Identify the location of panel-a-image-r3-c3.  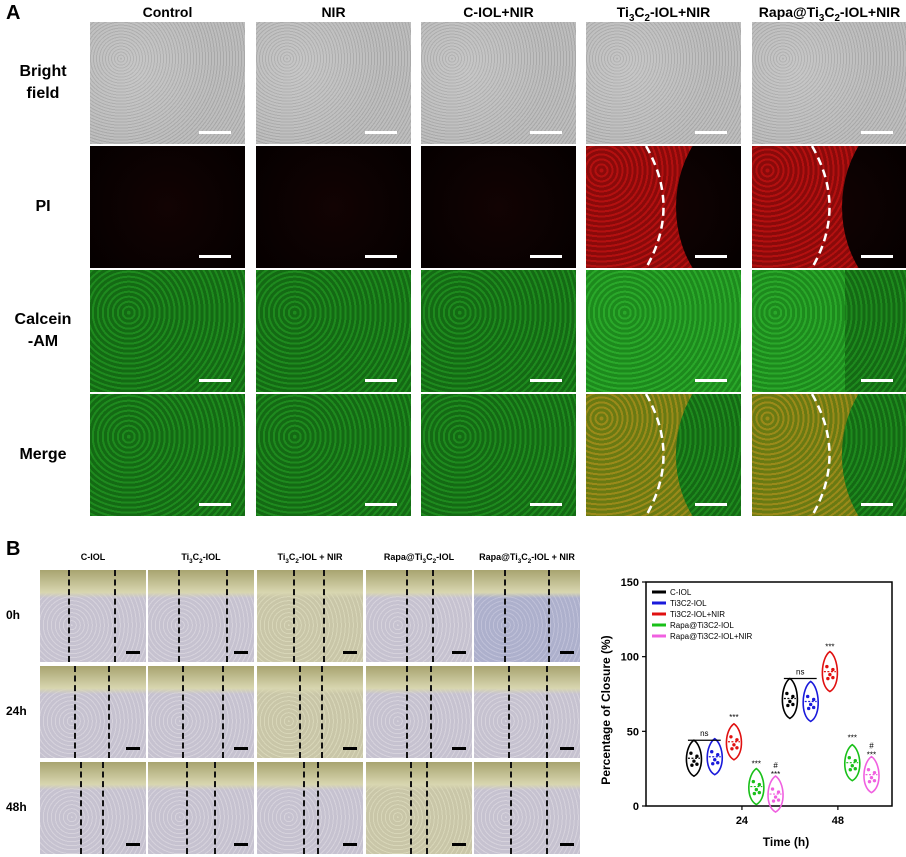
(663, 455).